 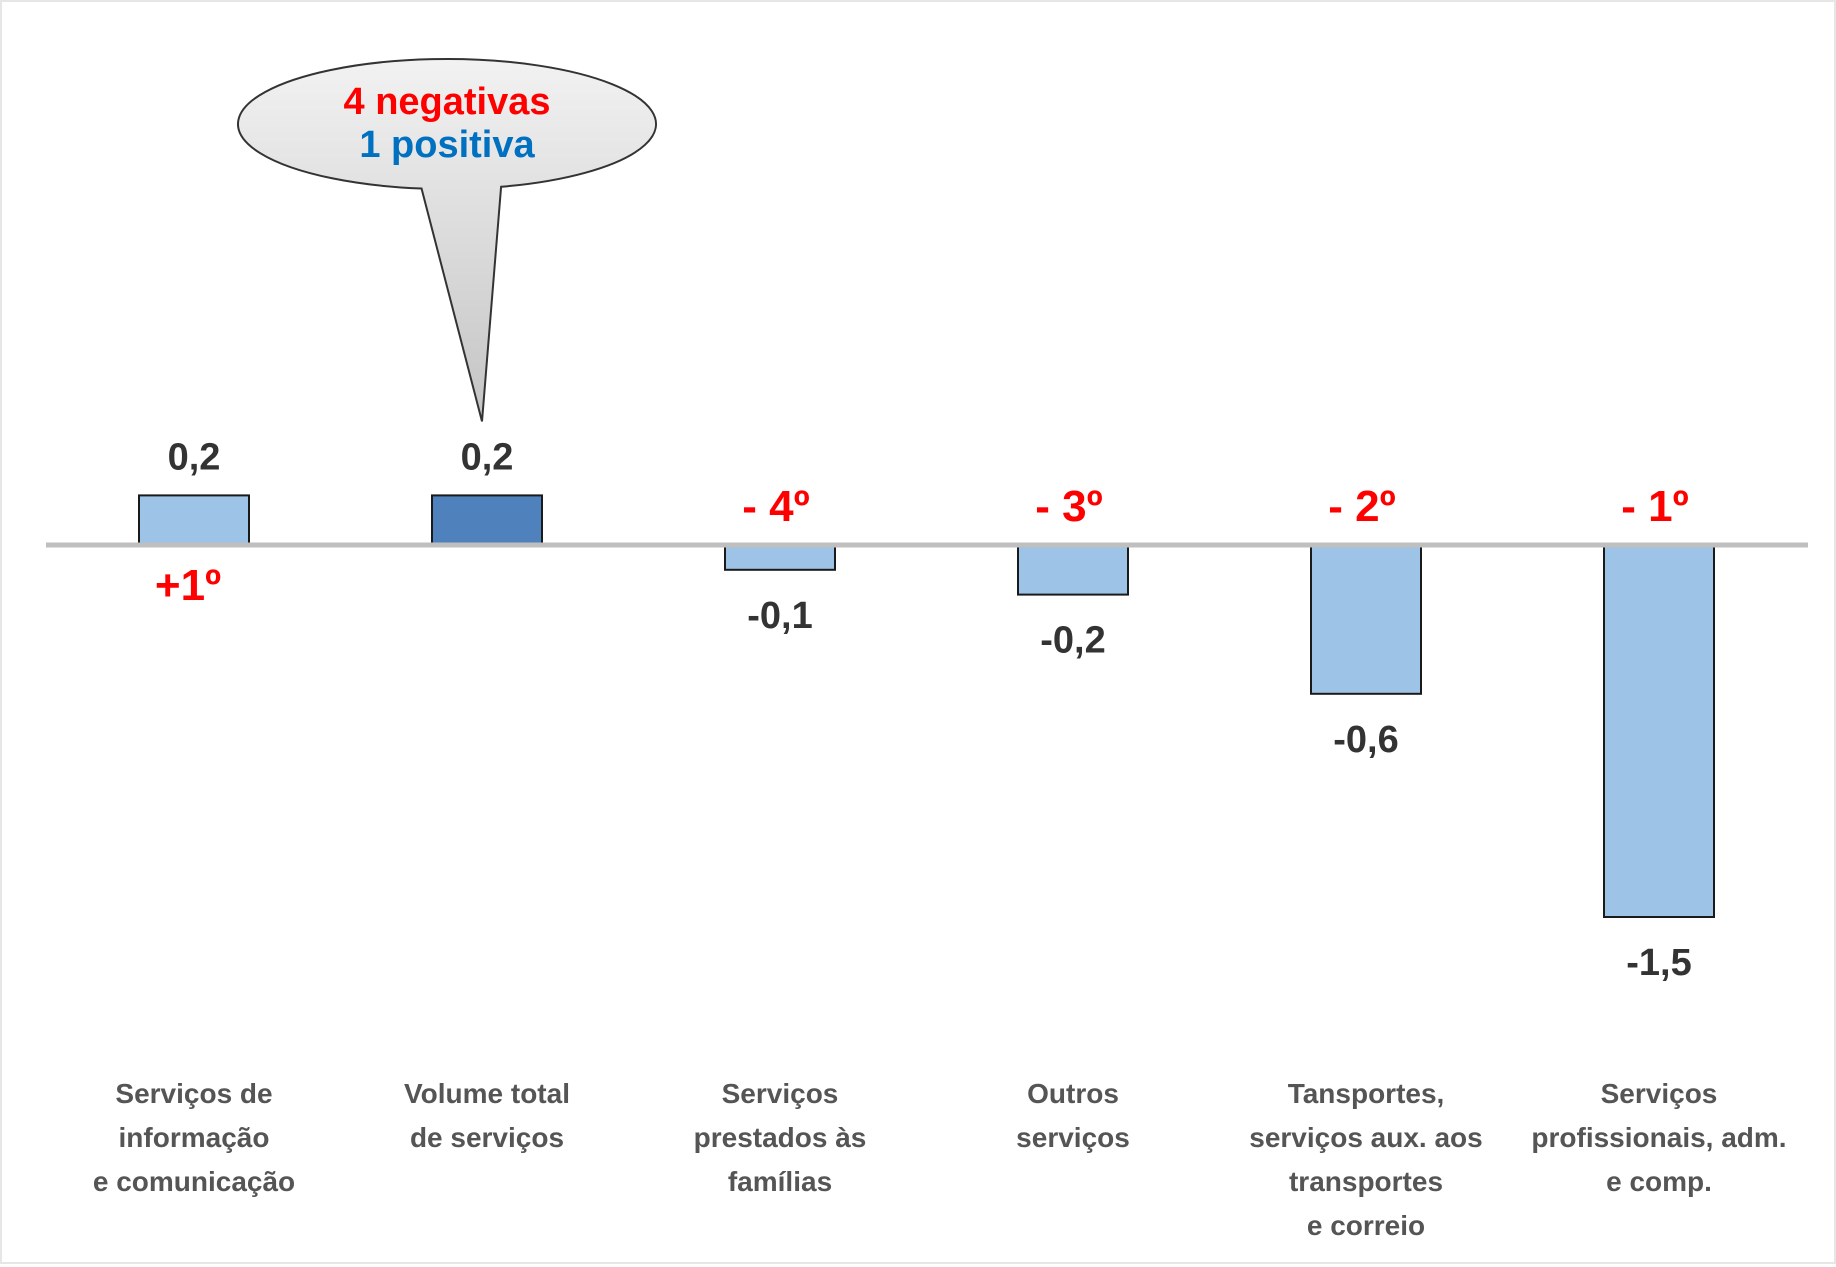 I want to click on rank-label: - 1º, so click(x=1654, y=506).